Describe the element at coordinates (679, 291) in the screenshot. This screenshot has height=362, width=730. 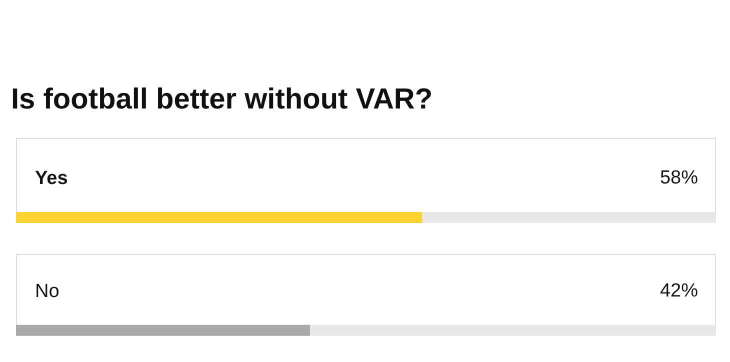
I see `data-label: 42%` at that location.